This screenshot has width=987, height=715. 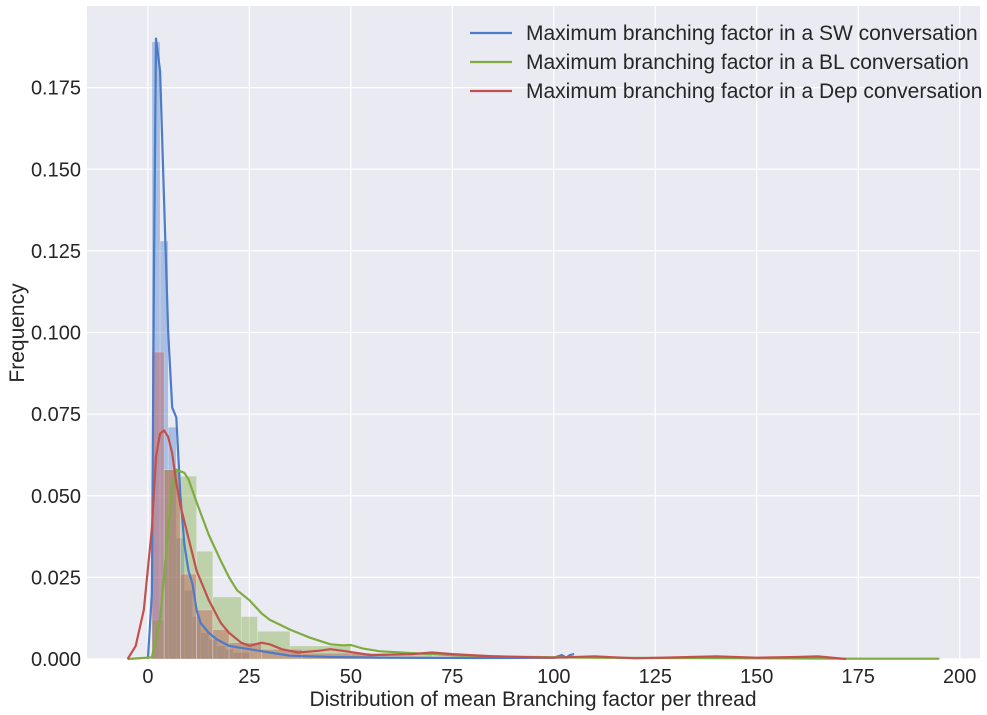 What do you see at coordinates (56, 660) in the screenshot?
I see `y-tick-label: 0.000` at bounding box center [56, 660].